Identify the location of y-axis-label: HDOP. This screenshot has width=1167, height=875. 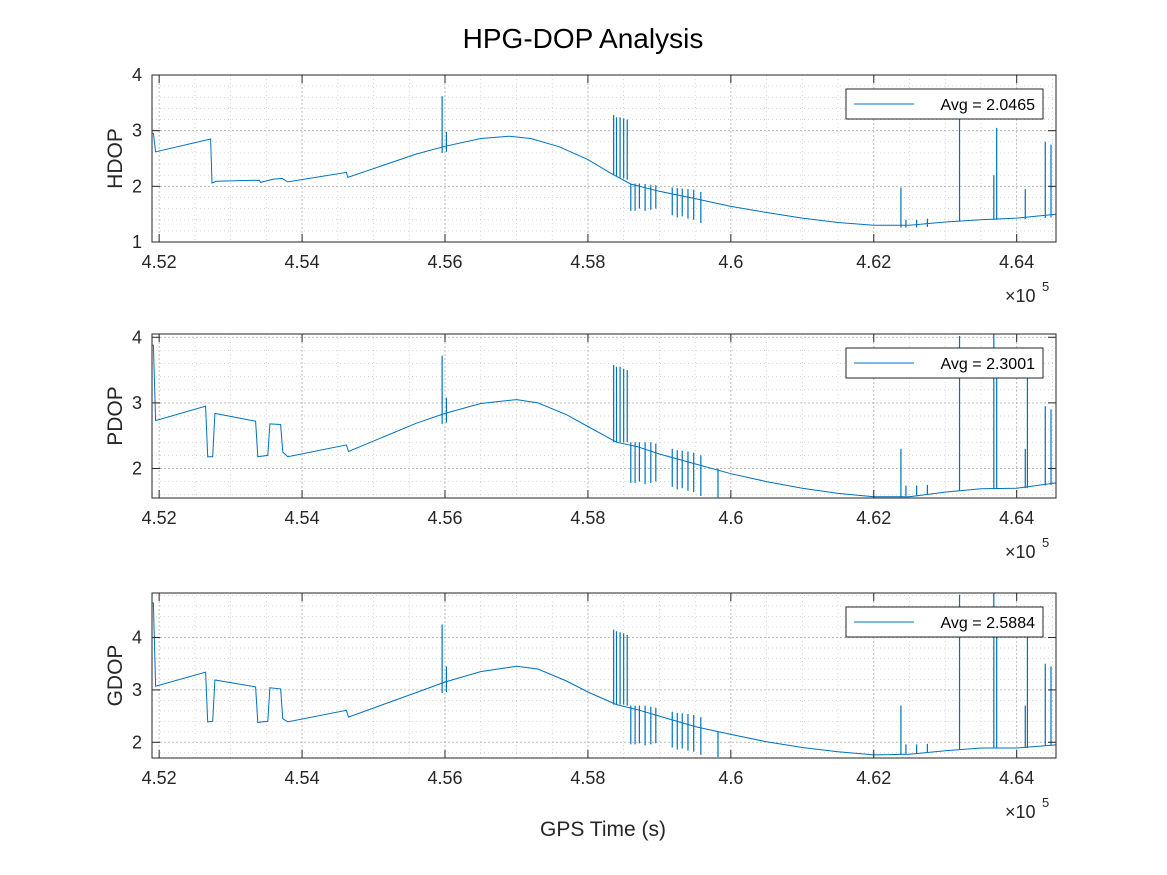
(115, 158).